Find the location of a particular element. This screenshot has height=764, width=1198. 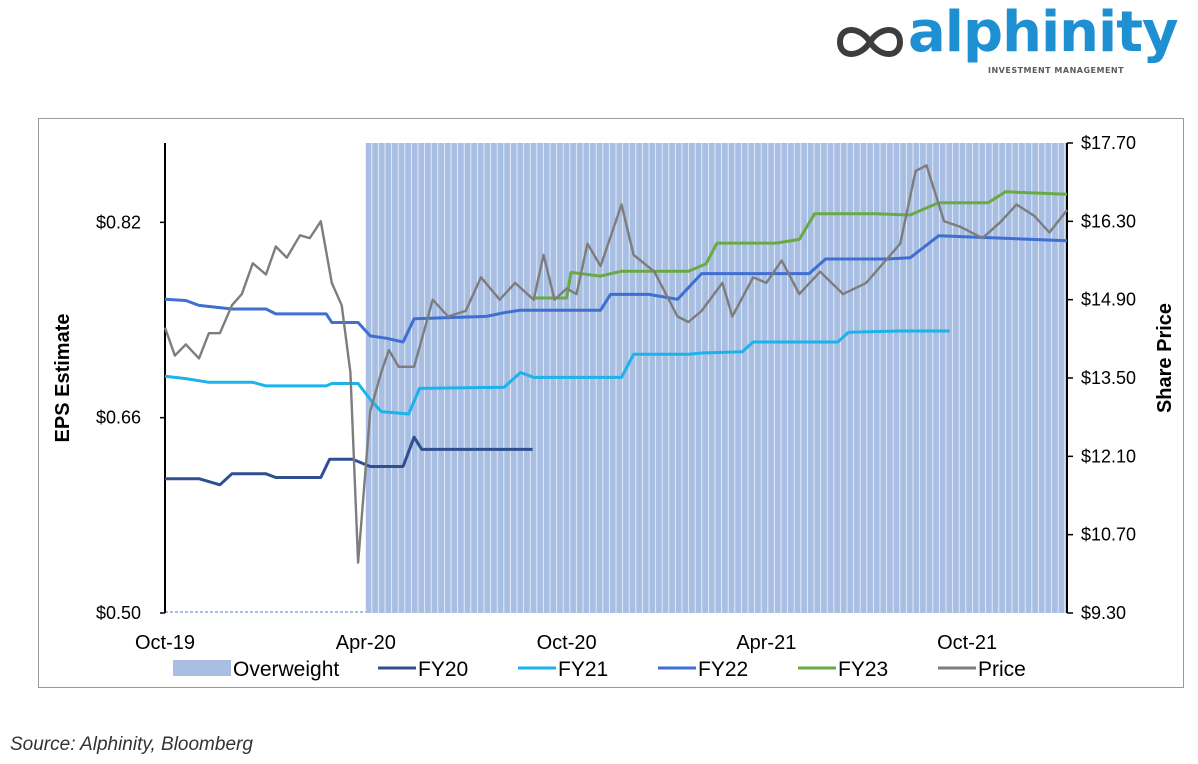

x-tick-label: Oct-20 is located at coordinates (567, 643).